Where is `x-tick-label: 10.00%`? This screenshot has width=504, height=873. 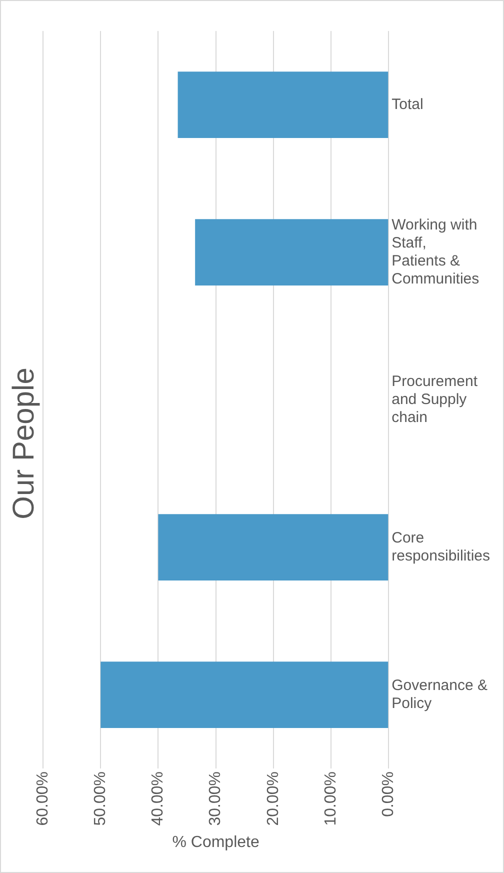
x-tick-label: 10.00% is located at coordinates (331, 799).